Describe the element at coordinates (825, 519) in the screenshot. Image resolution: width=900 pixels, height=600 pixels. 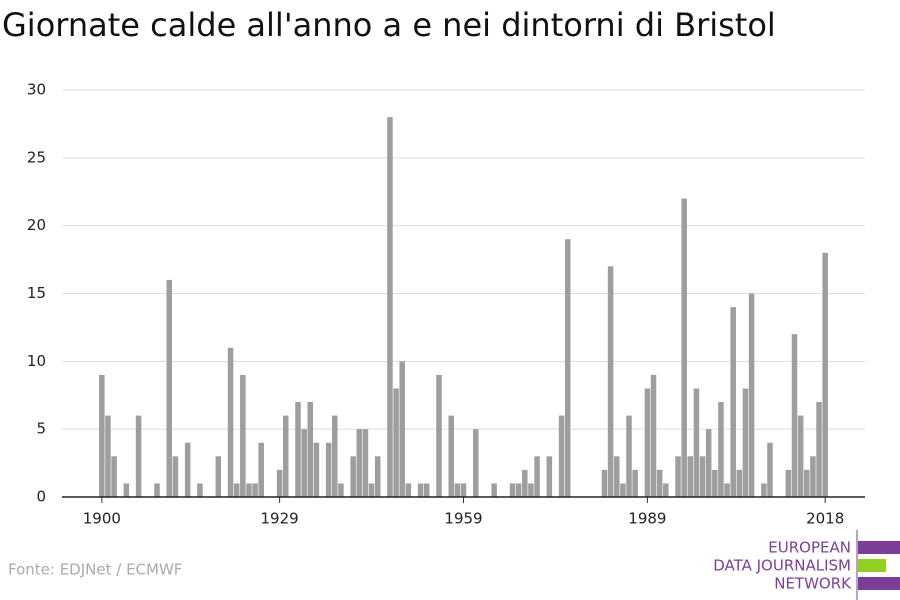
I see `x-tick-label: 2018` at that location.